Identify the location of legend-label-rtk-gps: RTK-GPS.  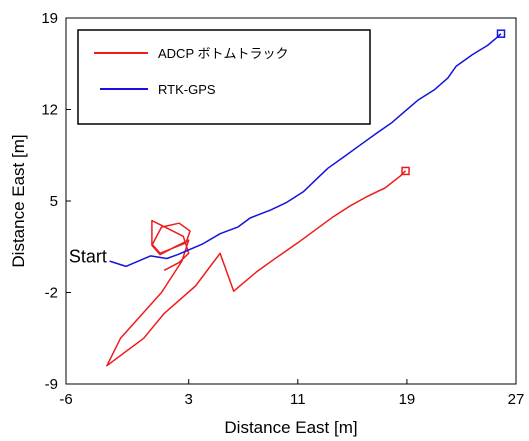
(187, 89).